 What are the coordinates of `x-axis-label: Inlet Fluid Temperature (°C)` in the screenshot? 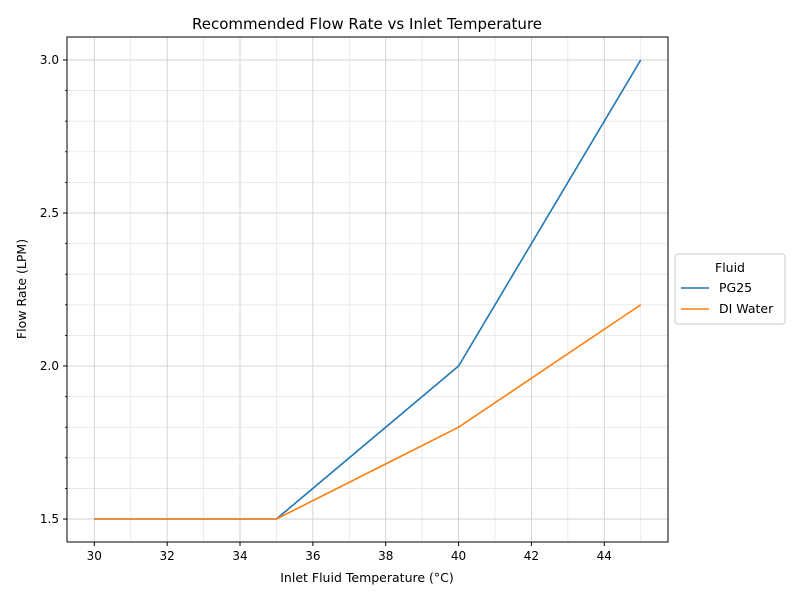 It's located at (367, 577).